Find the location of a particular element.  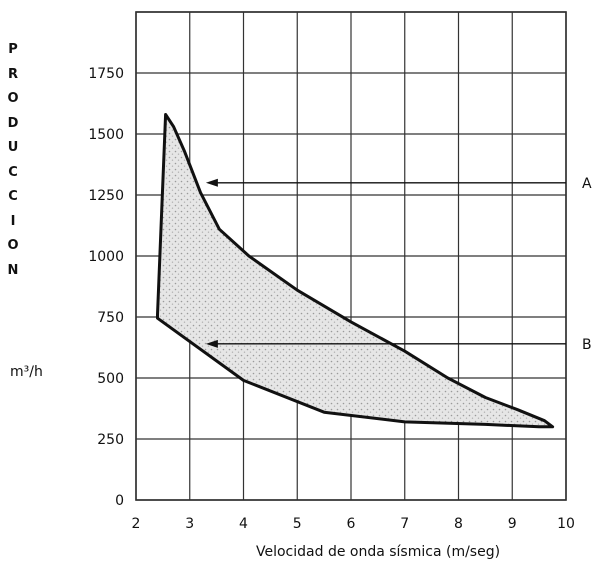

x-tick-label: 8 is located at coordinates (458, 524).